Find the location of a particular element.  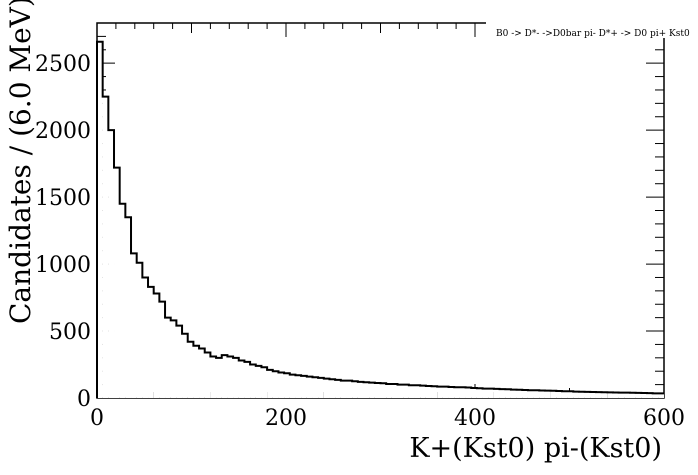

chart-title: B0 -> D*- ->D0bar pi- D*+ -> D0 pi+ Kst0 is located at coordinates (593, 34).